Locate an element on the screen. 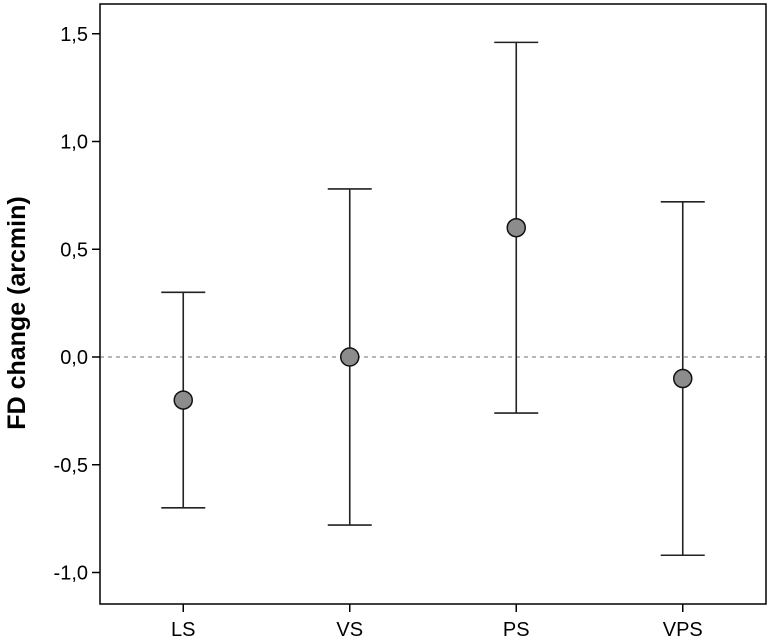  y-tick-label: 0,0 is located at coordinates (74, 358).